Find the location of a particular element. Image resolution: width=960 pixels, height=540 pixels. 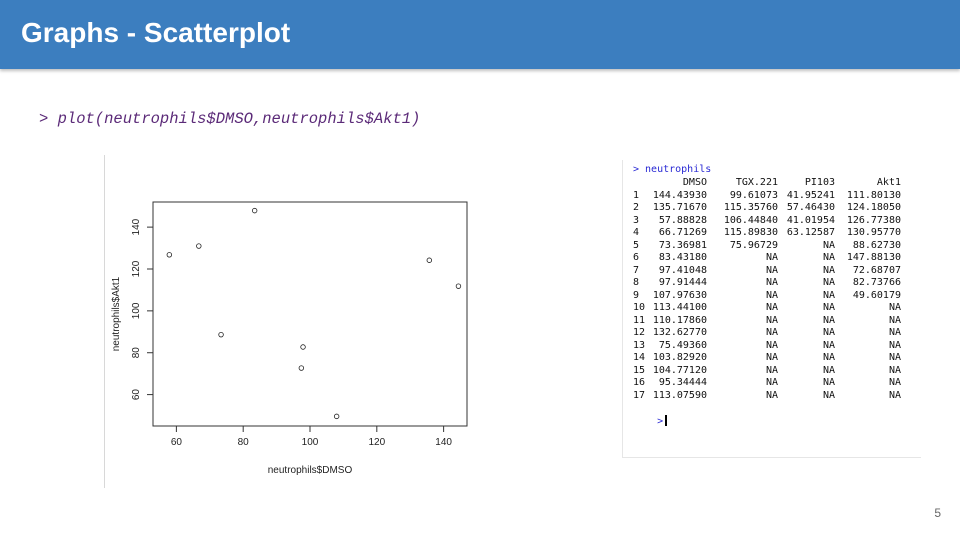

table-cell: 82.73766 is located at coordinates (876, 282).